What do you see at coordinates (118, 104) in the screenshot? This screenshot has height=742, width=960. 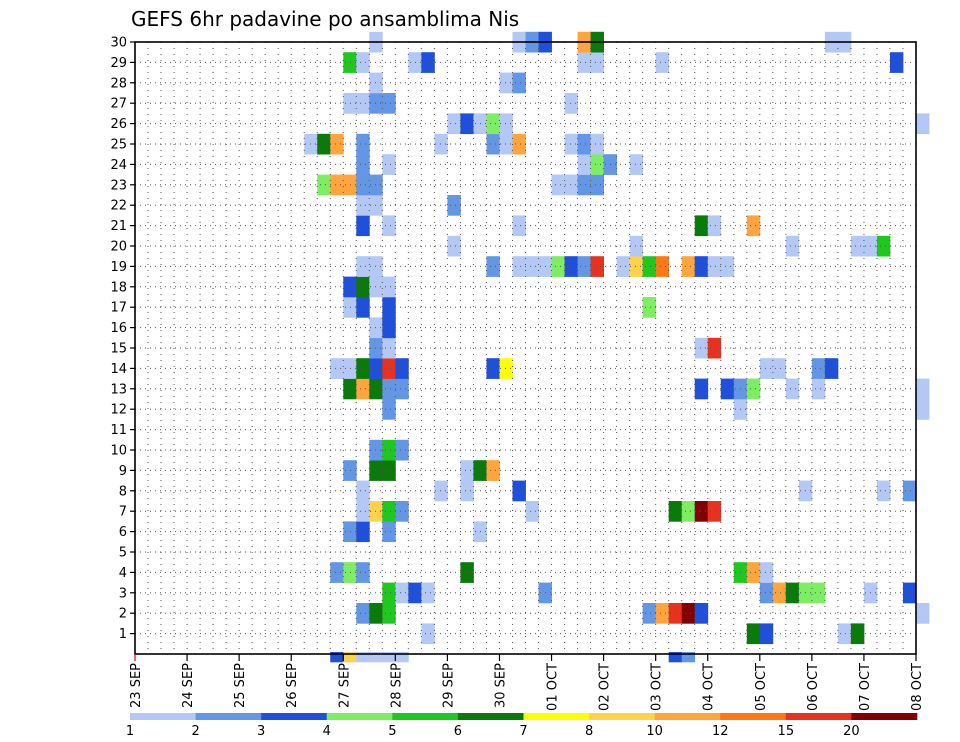 I see `y-tick-label: 27` at bounding box center [118, 104].